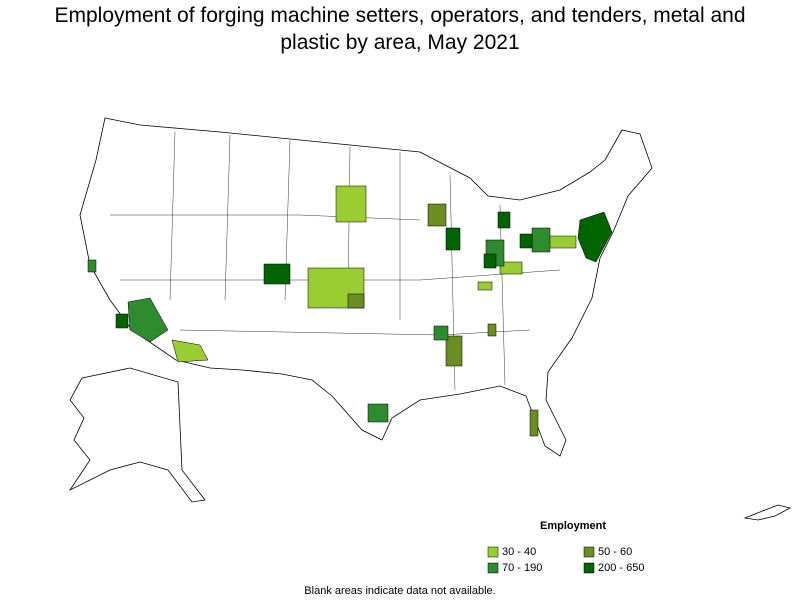 The height and width of the screenshot is (600, 800). What do you see at coordinates (573, 526) in the screenshot?
I see `legend-title: Employment` at bounding box center [573, 526].